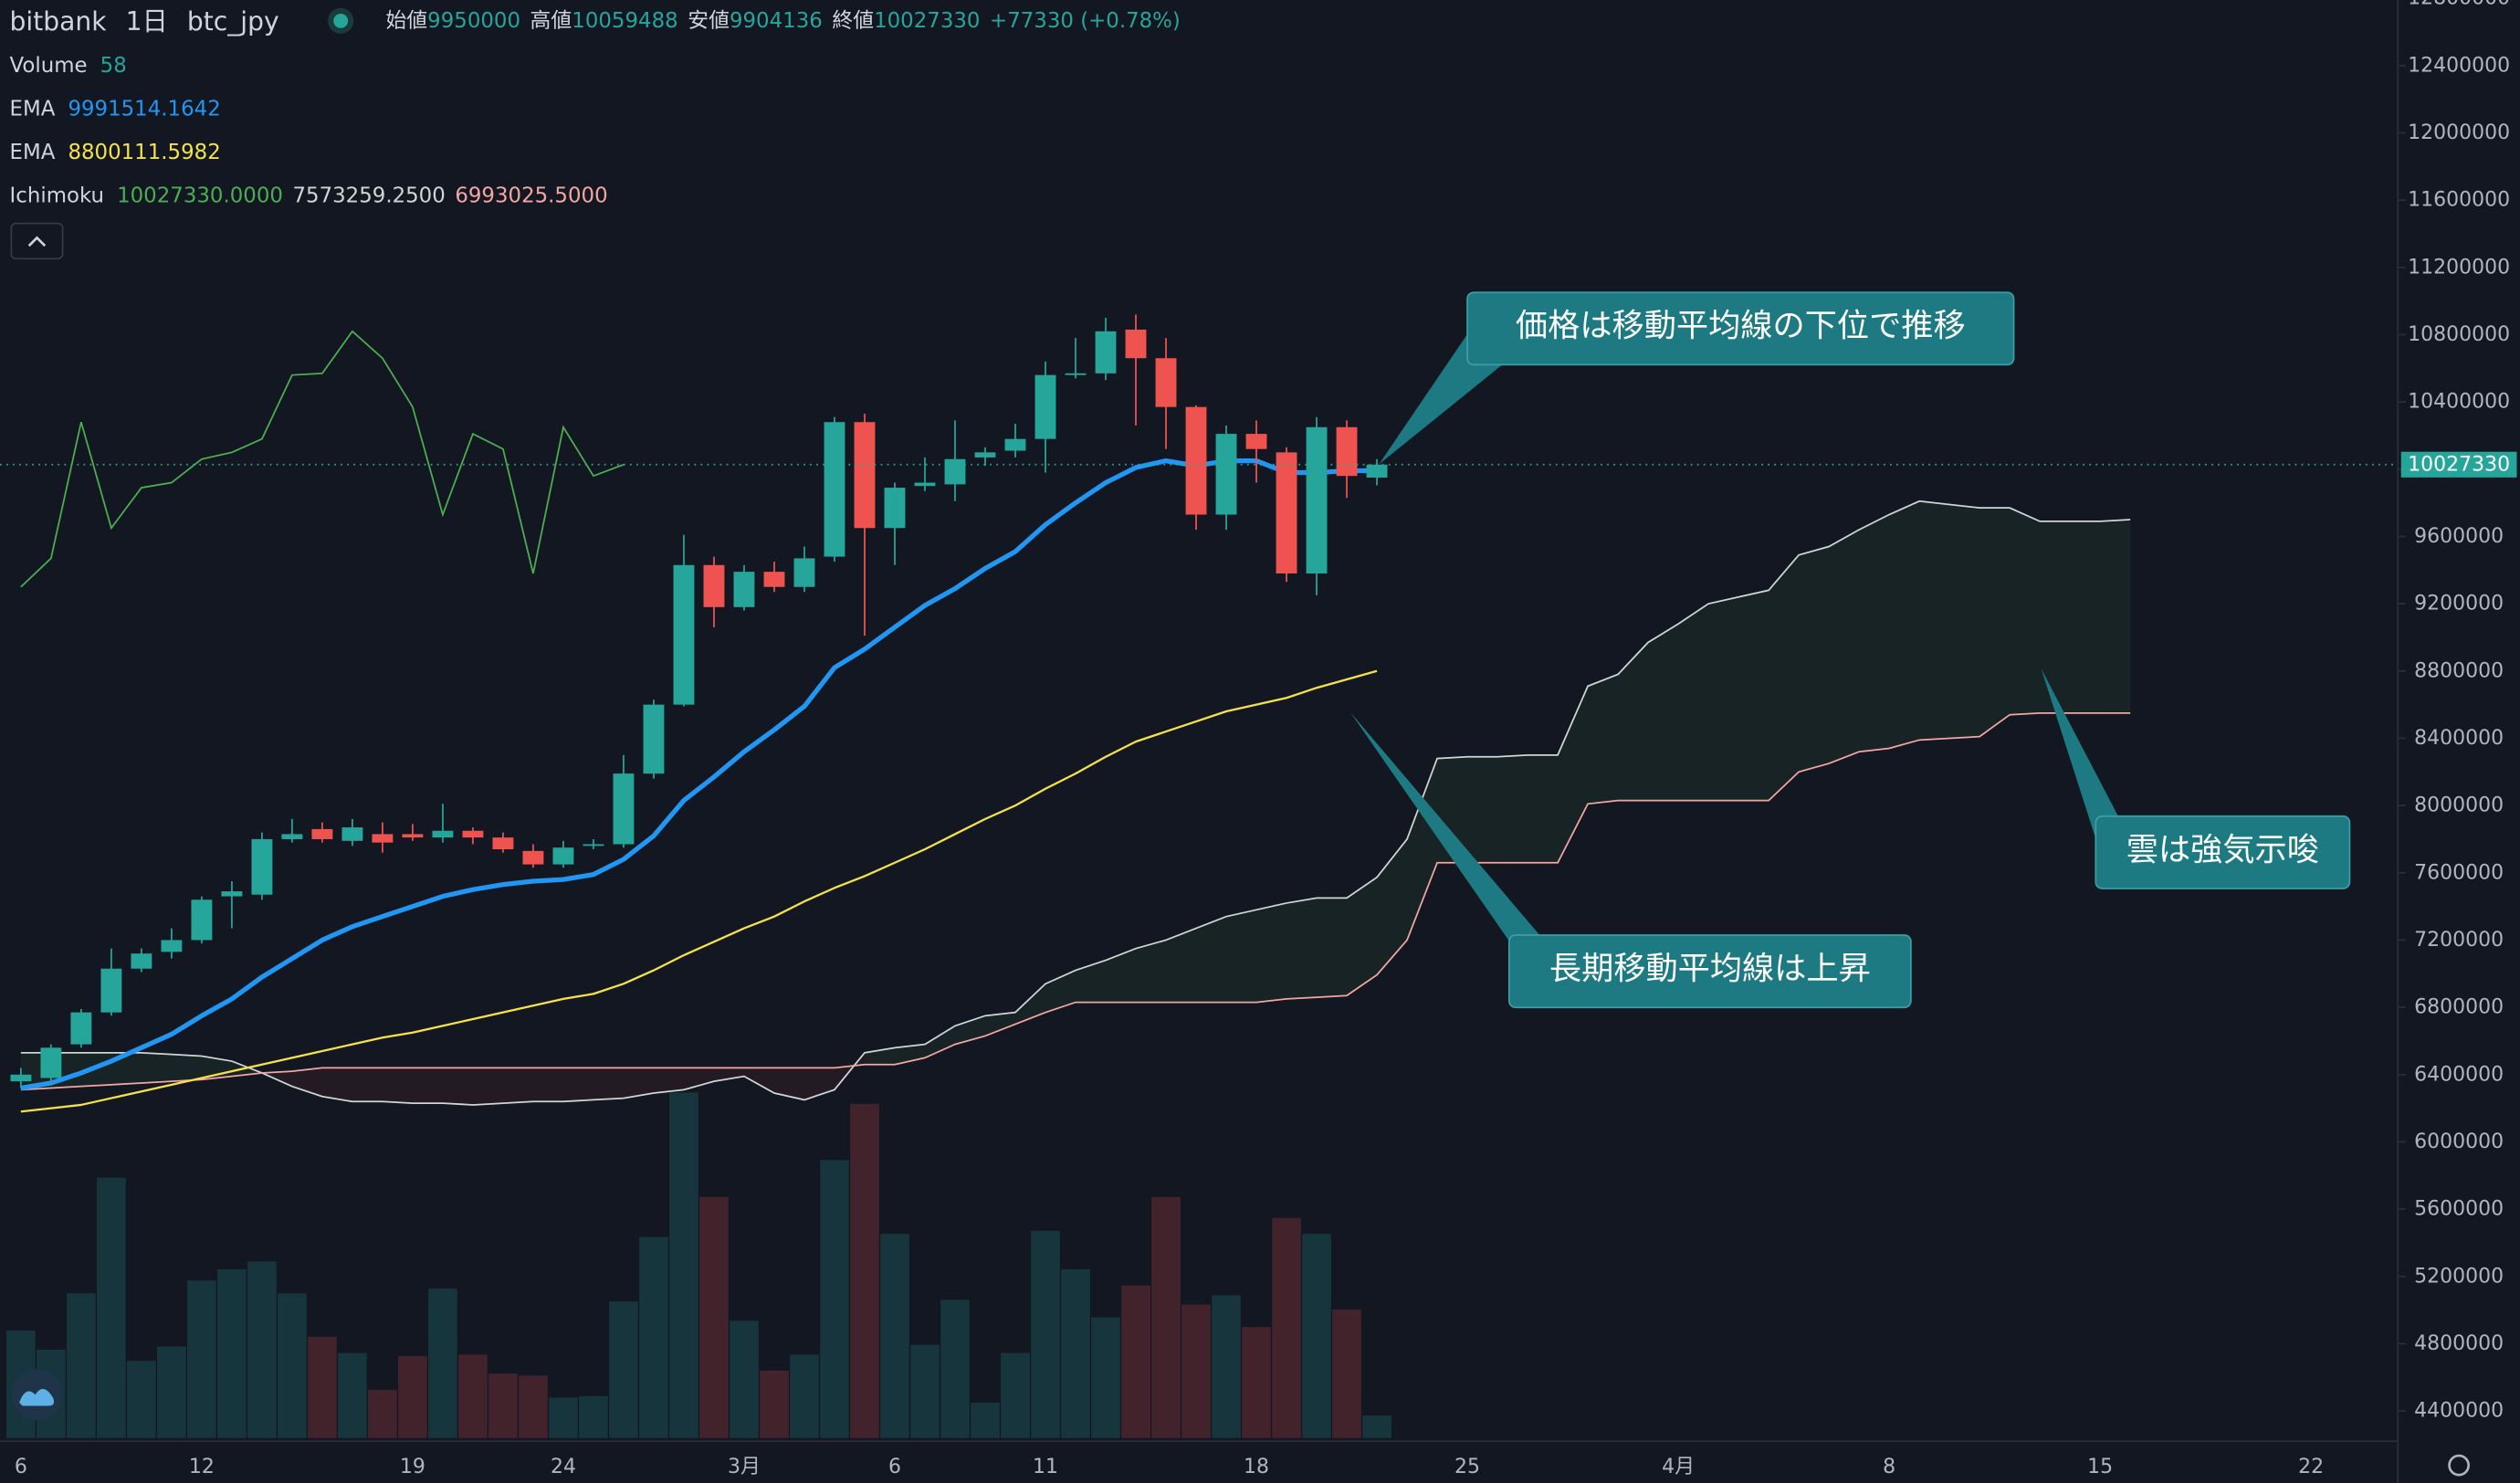  I want to click on last-price-label: 10027330, so click(2459, 465).